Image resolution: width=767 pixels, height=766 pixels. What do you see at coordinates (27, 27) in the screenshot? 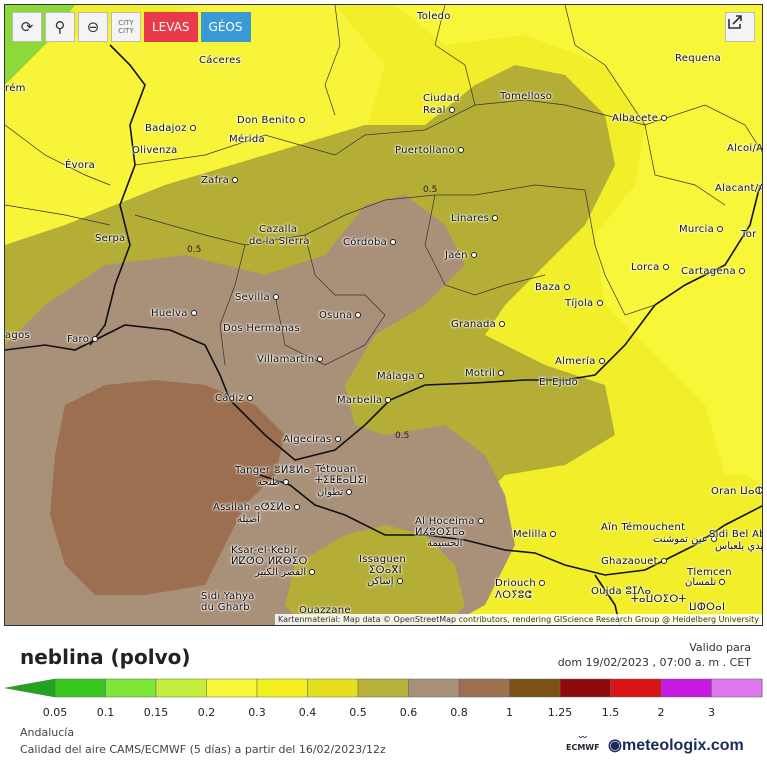
I see `refresh-icon: ⟳` at bounding box center [27, 27].